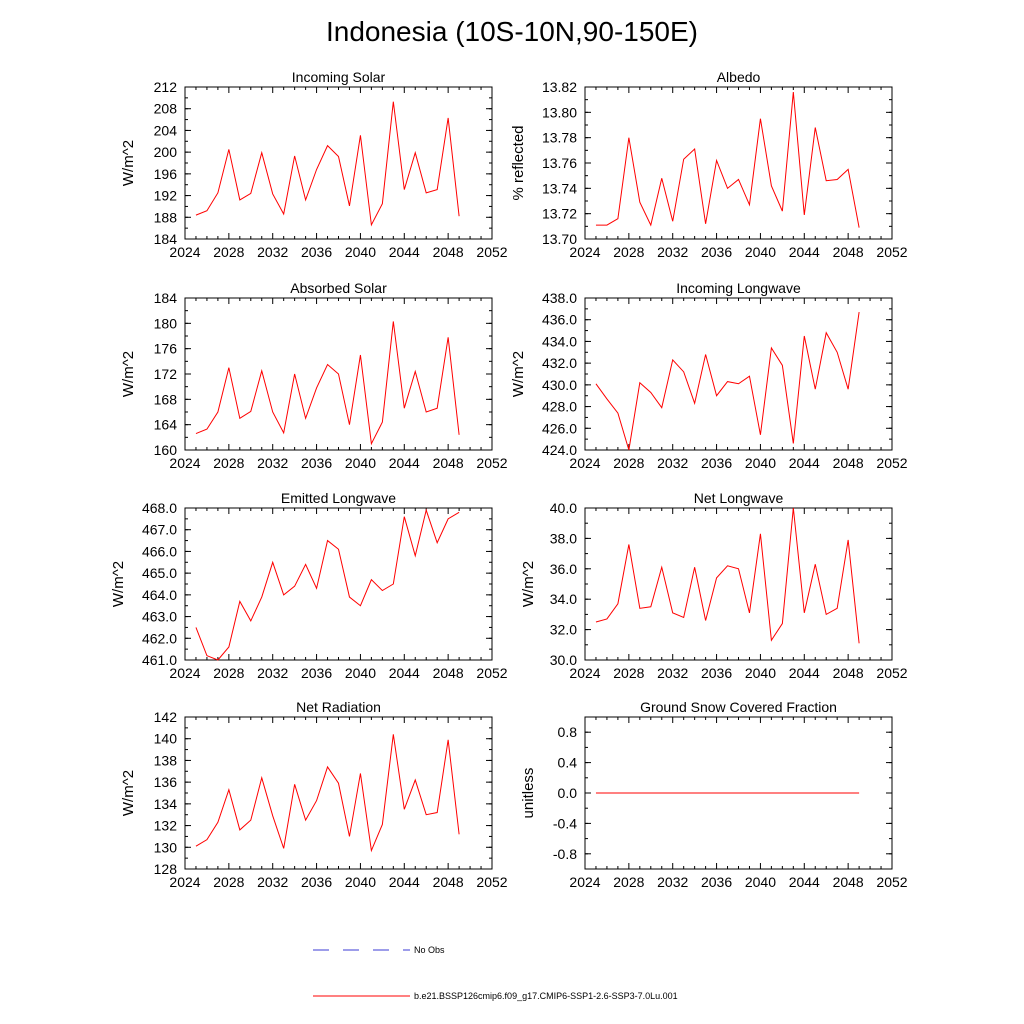  What do you see at coordinates (559, 163) in the screenshot?
I see `albedo-ytick-label: 13.76` at bounding box center [559, 163].